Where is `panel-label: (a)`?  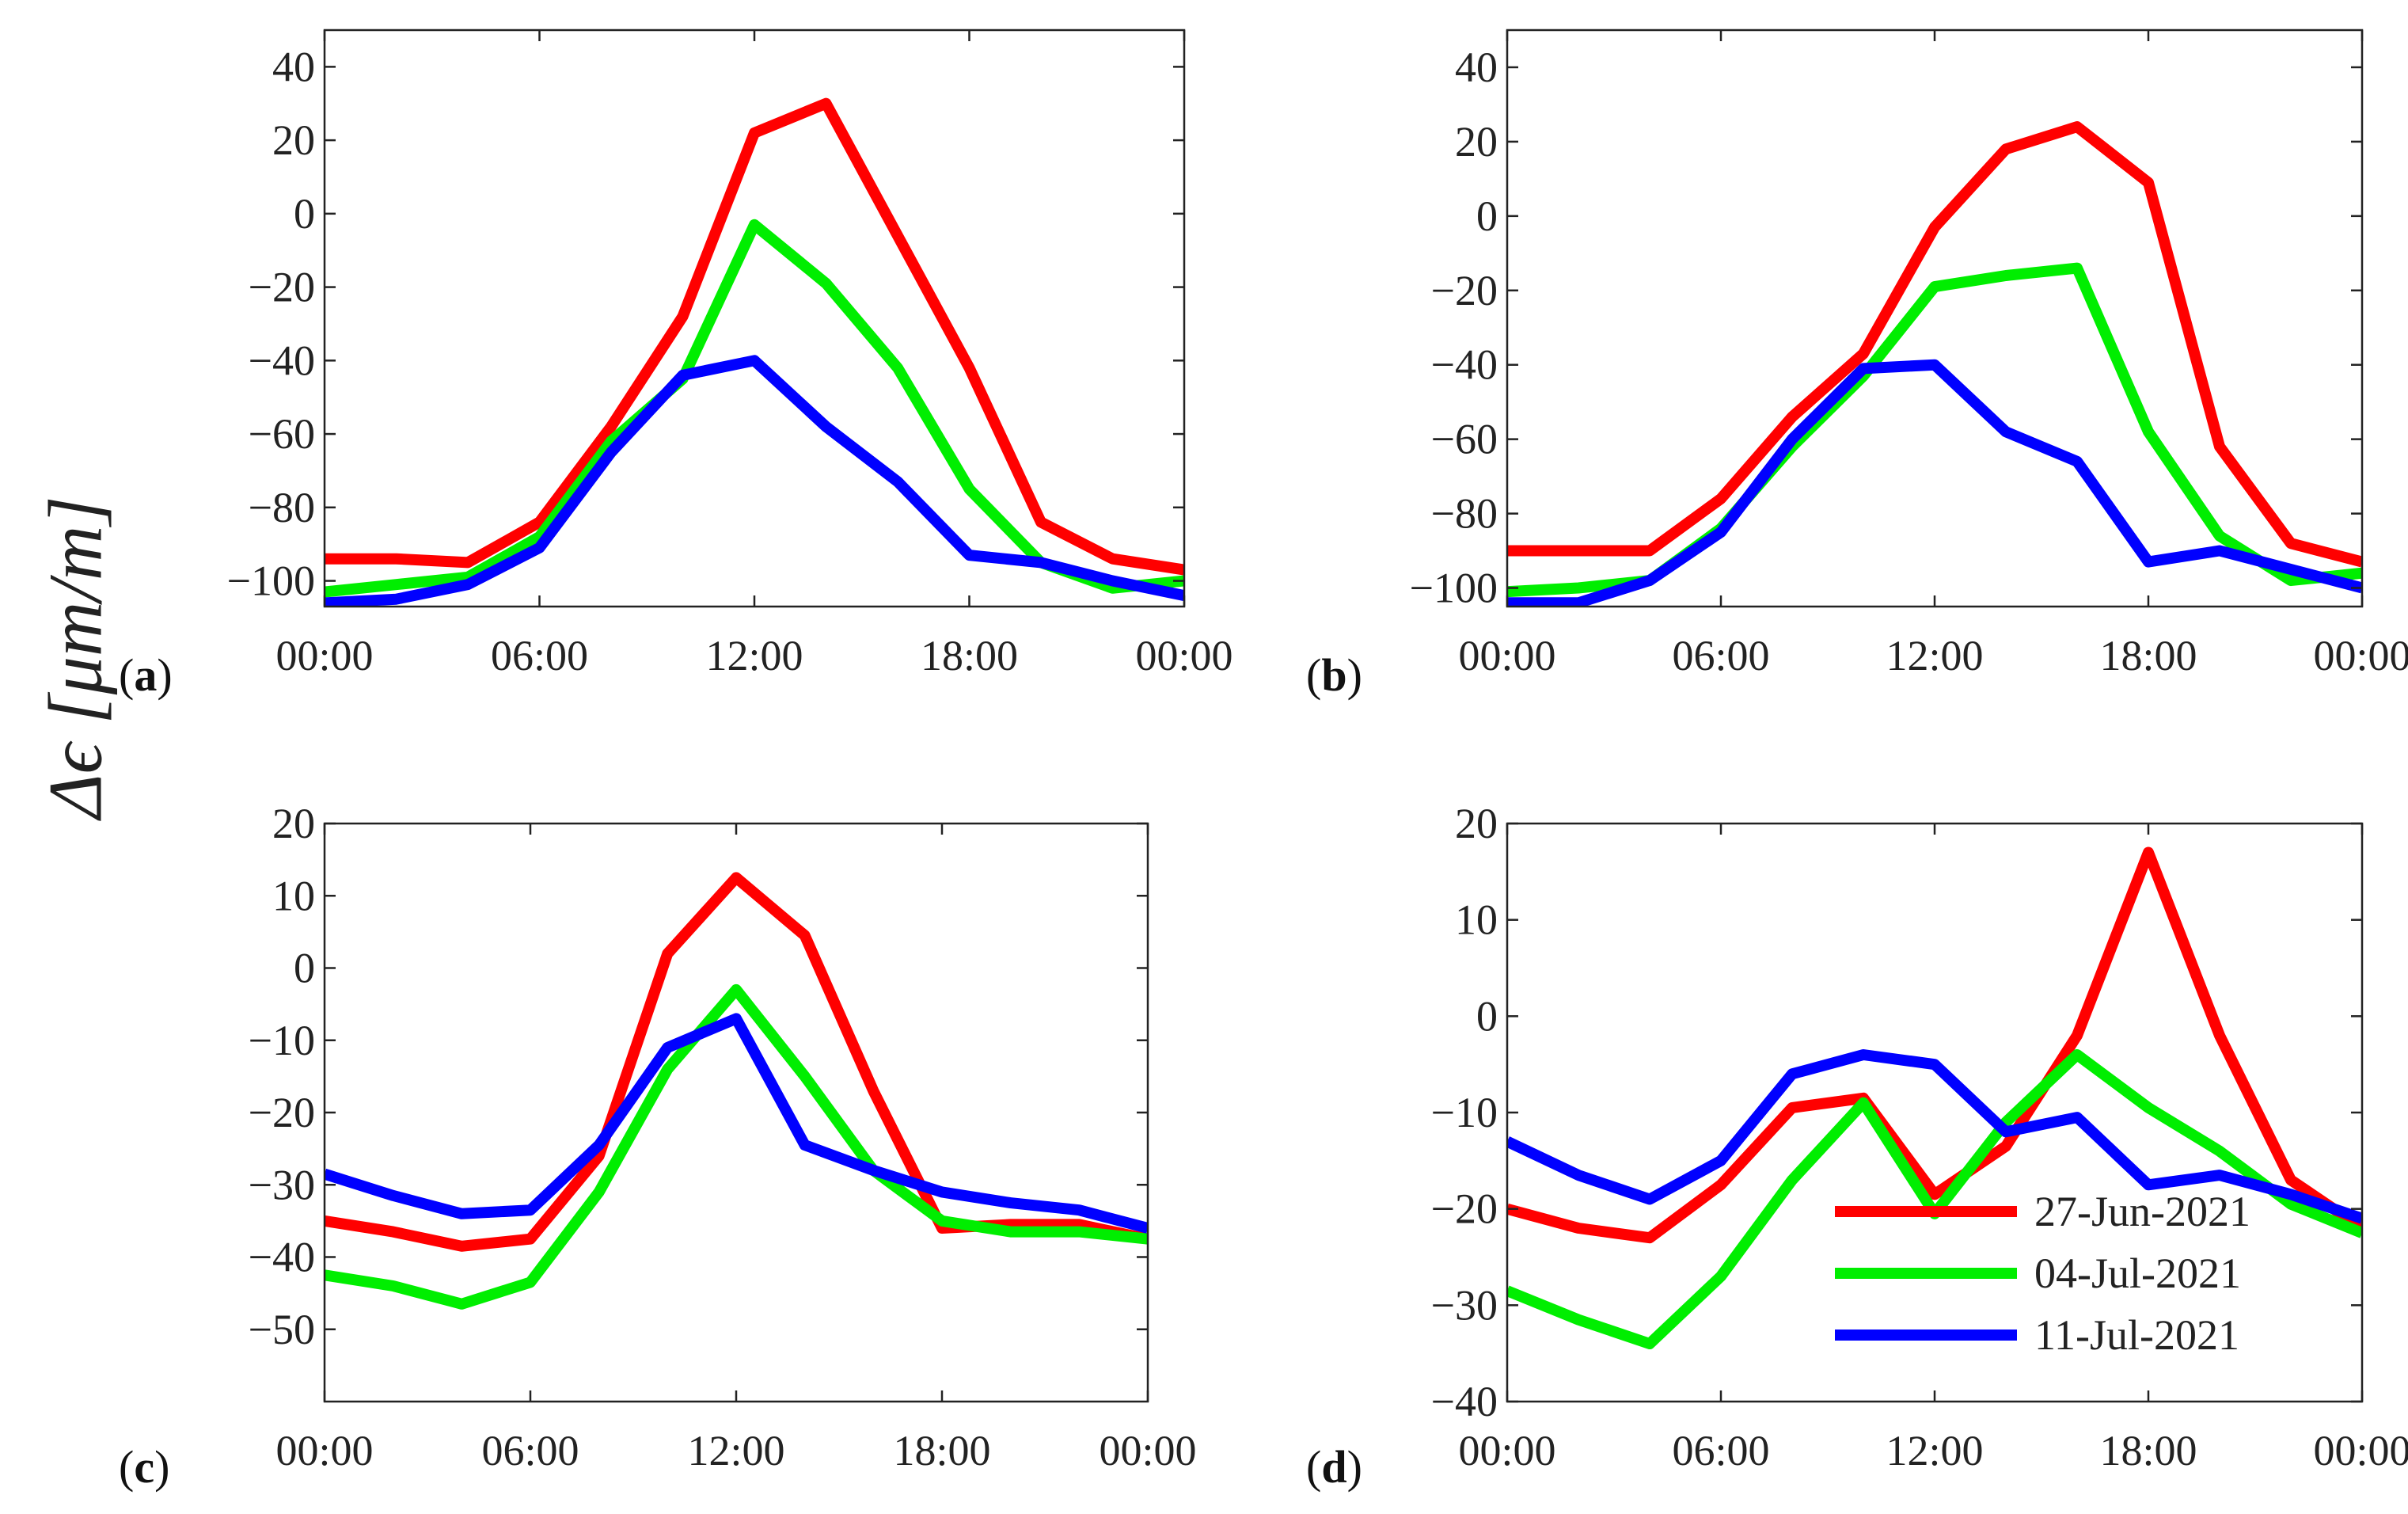 panel-label: (a) is located at coordinates (146, 675).